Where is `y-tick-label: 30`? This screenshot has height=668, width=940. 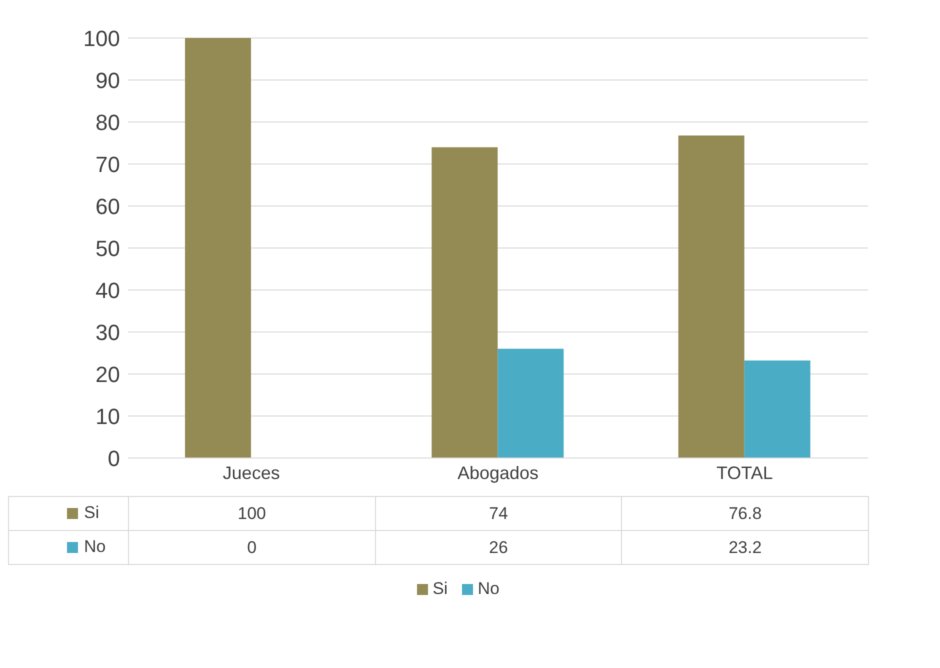 y-tick-label: 30 is located at coordinates (108, 332).